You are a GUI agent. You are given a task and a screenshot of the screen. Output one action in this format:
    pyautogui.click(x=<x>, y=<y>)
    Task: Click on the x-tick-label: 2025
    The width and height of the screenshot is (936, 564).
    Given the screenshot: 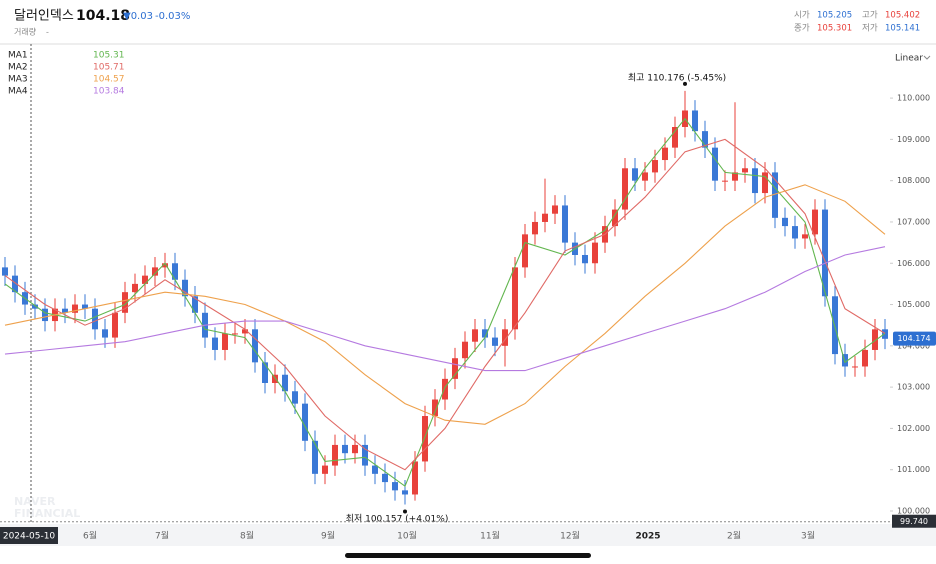 What is the action you would take?
    pyautogui.click(x=647, y=537)
    